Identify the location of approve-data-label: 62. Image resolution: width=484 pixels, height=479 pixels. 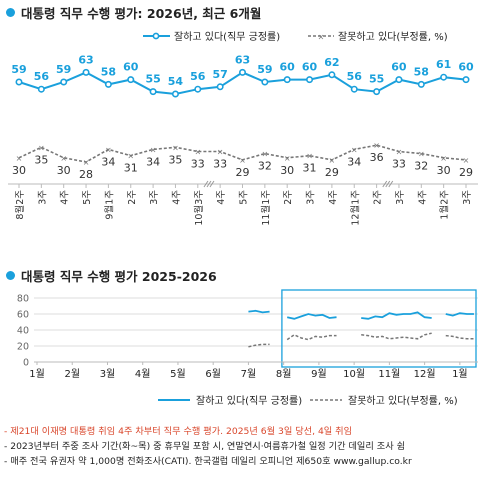
(331, 62).